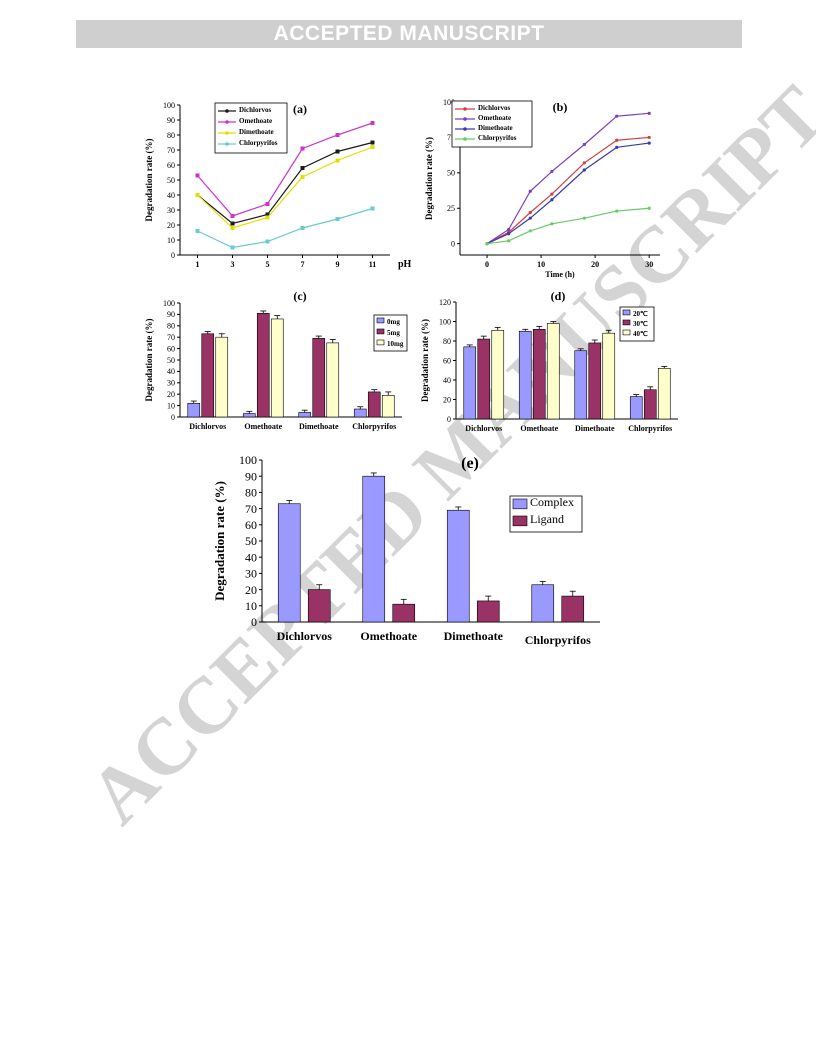 The width and height of the screenshot is (816, 1056). I want to click on panel-label: (b), so click(560, 107).